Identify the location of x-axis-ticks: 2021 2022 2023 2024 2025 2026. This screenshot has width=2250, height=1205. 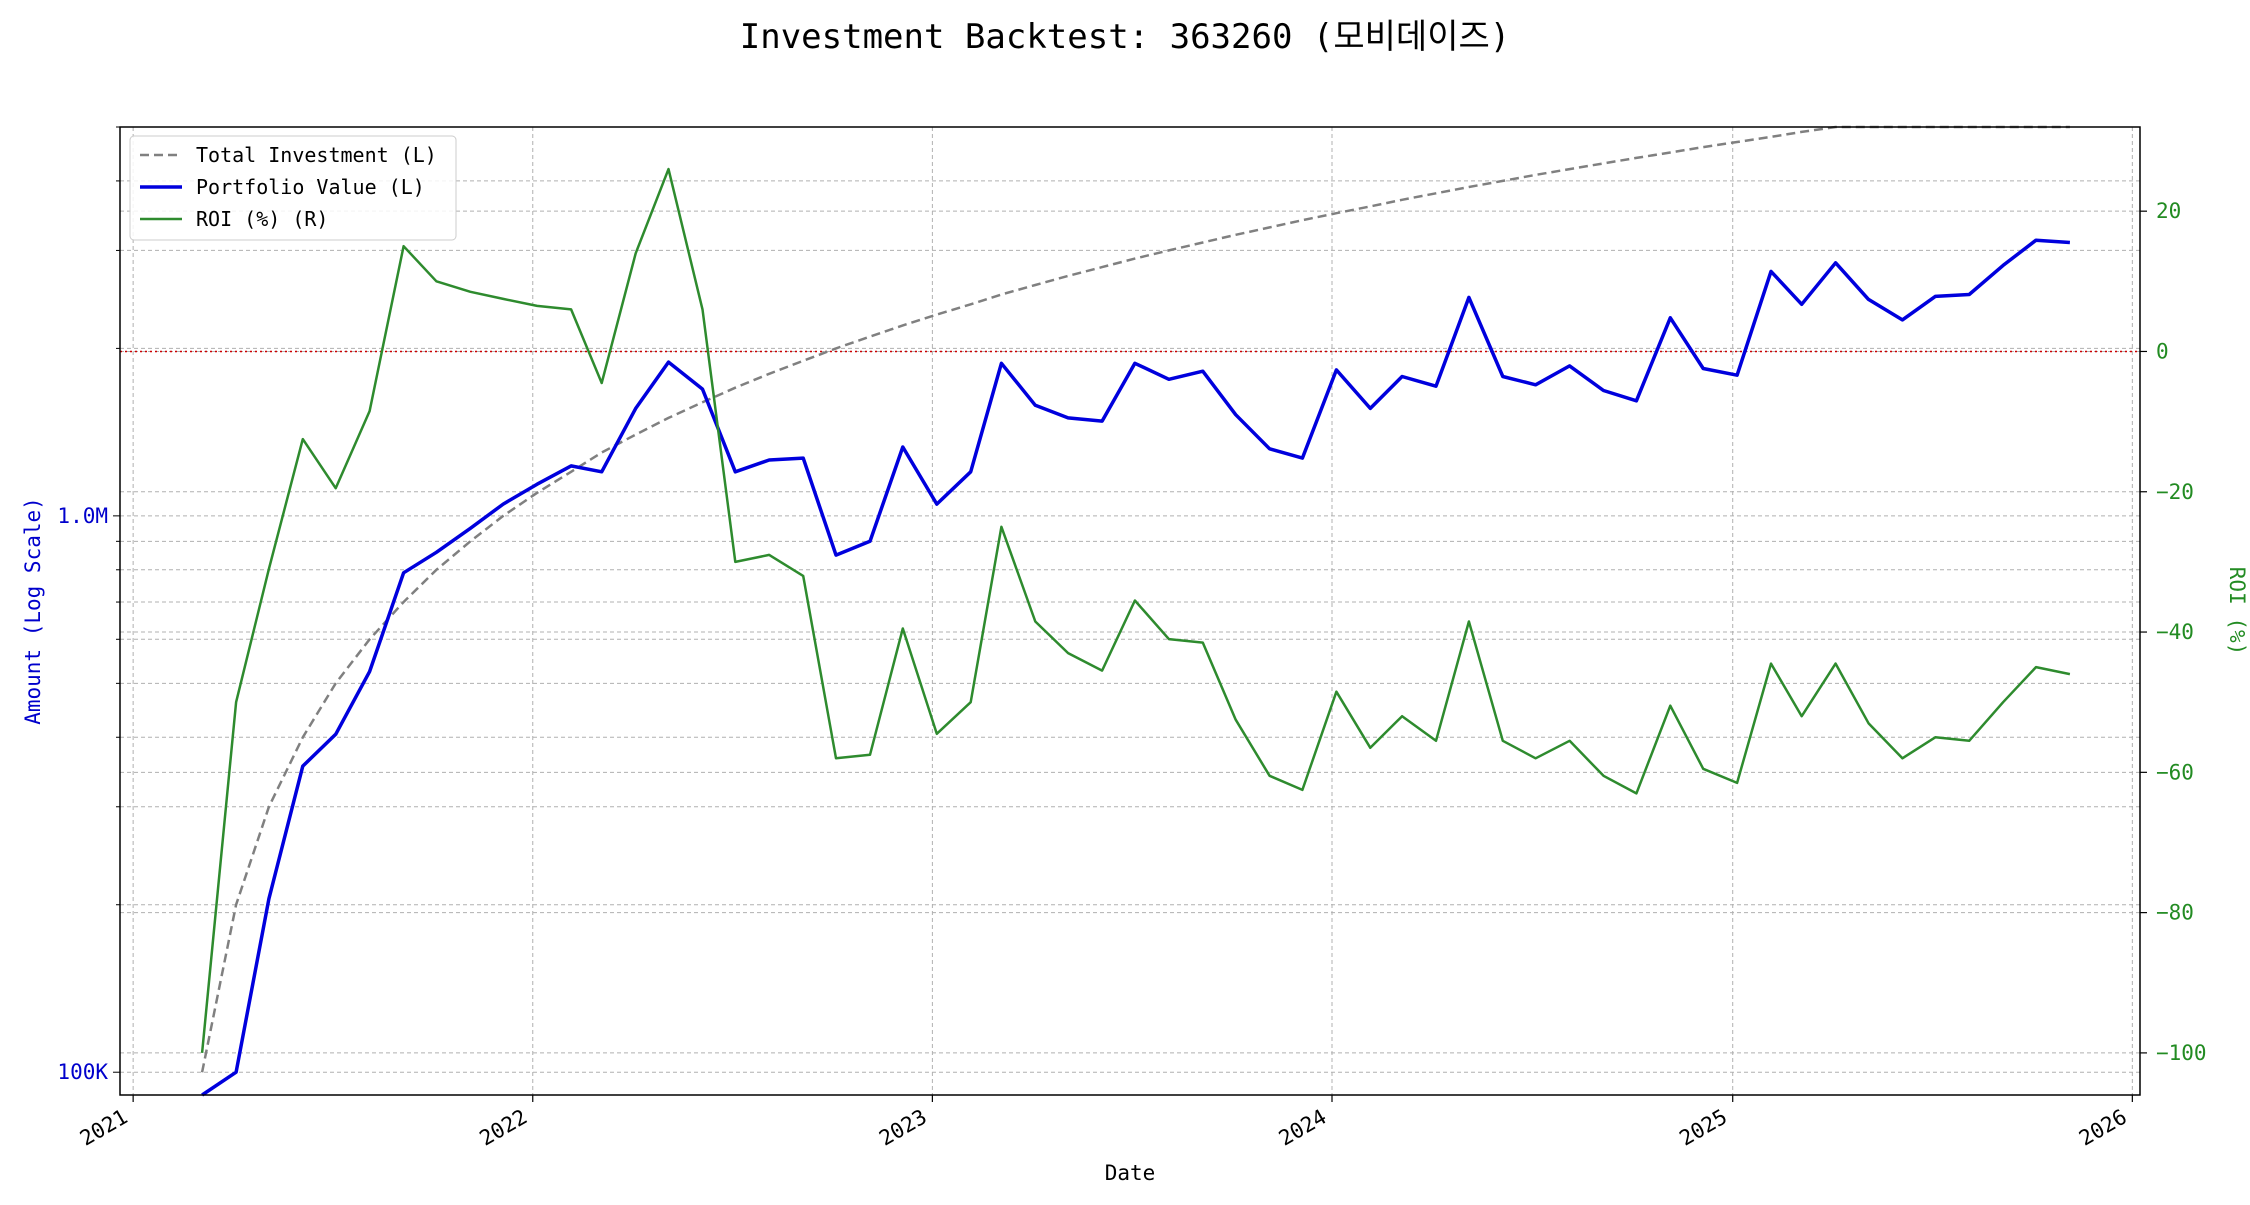
(1104, 1123).